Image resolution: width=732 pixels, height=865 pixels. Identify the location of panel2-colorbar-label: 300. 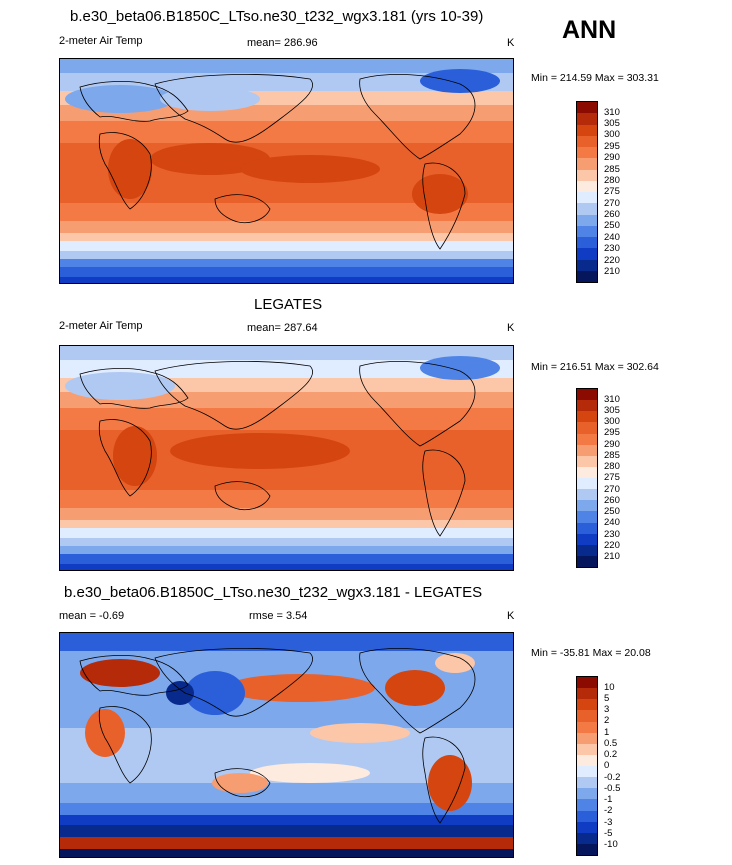
(612, 421).